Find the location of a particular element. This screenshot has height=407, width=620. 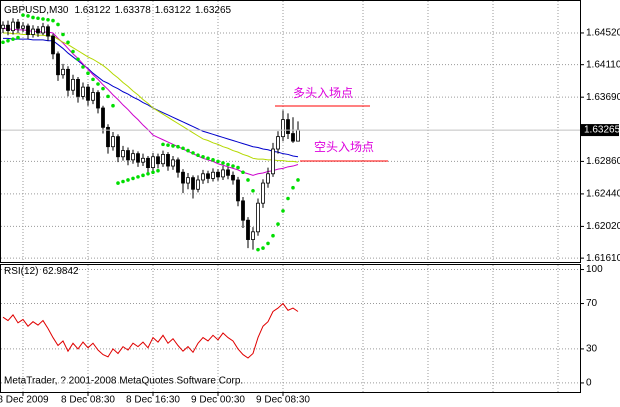

current-price-box is located at coordinates (600, 130).